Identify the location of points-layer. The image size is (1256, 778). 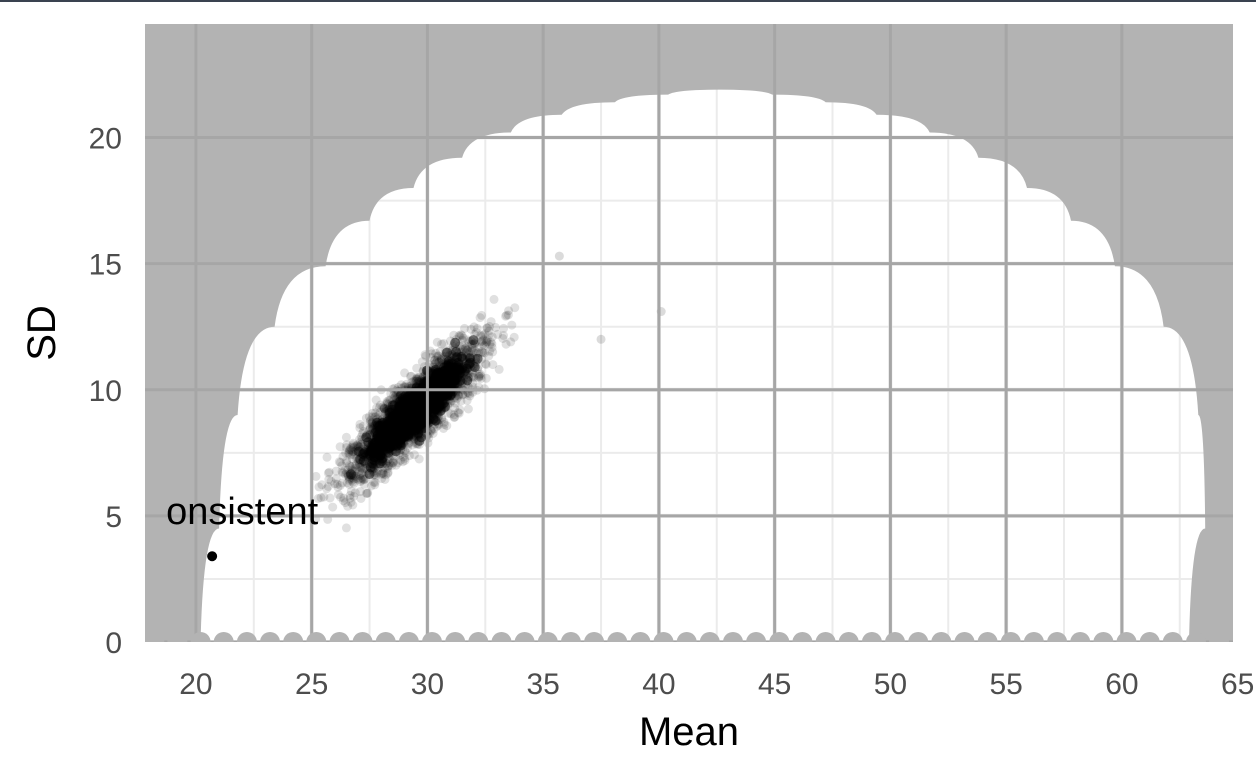
(436, 406).